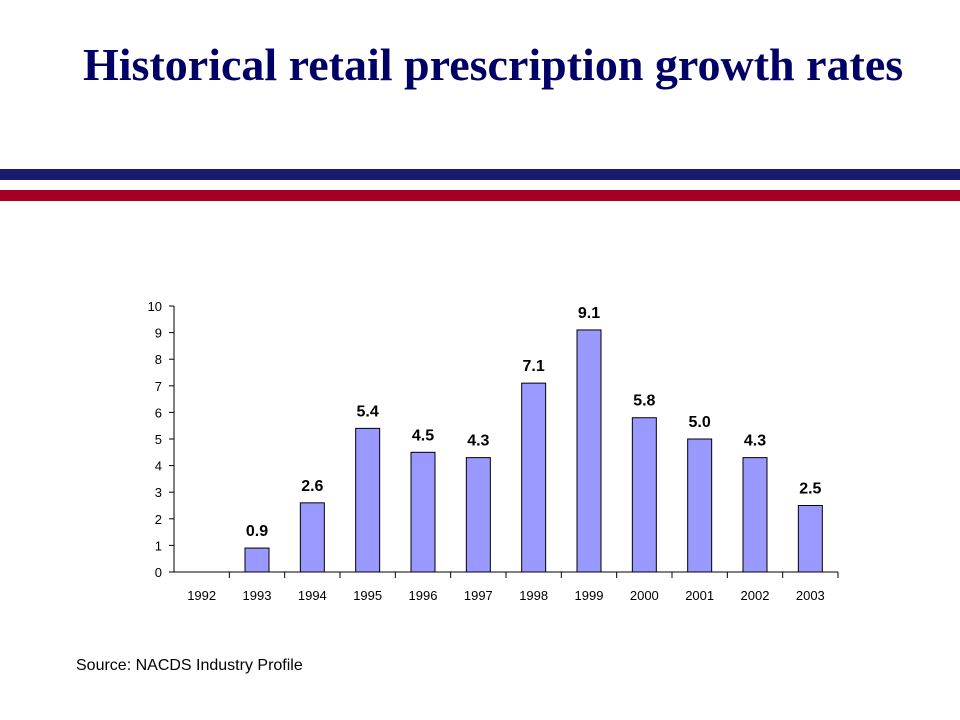  I want to click on data-label-1996: 4.5, so click(423, 435).